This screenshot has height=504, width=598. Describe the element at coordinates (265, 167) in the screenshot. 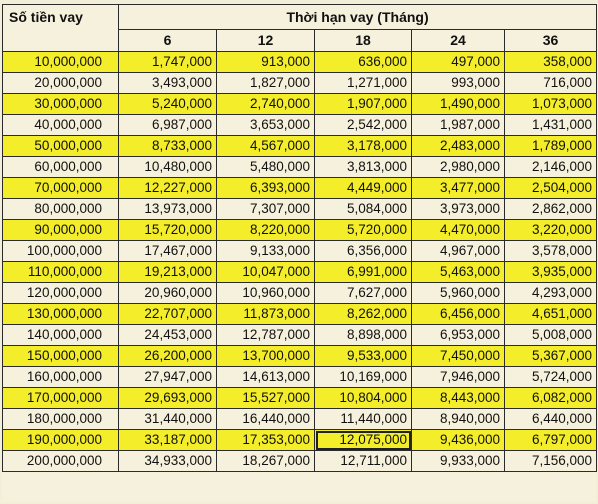

I see `monthly-payment-cell: 5,480,000` at that location.